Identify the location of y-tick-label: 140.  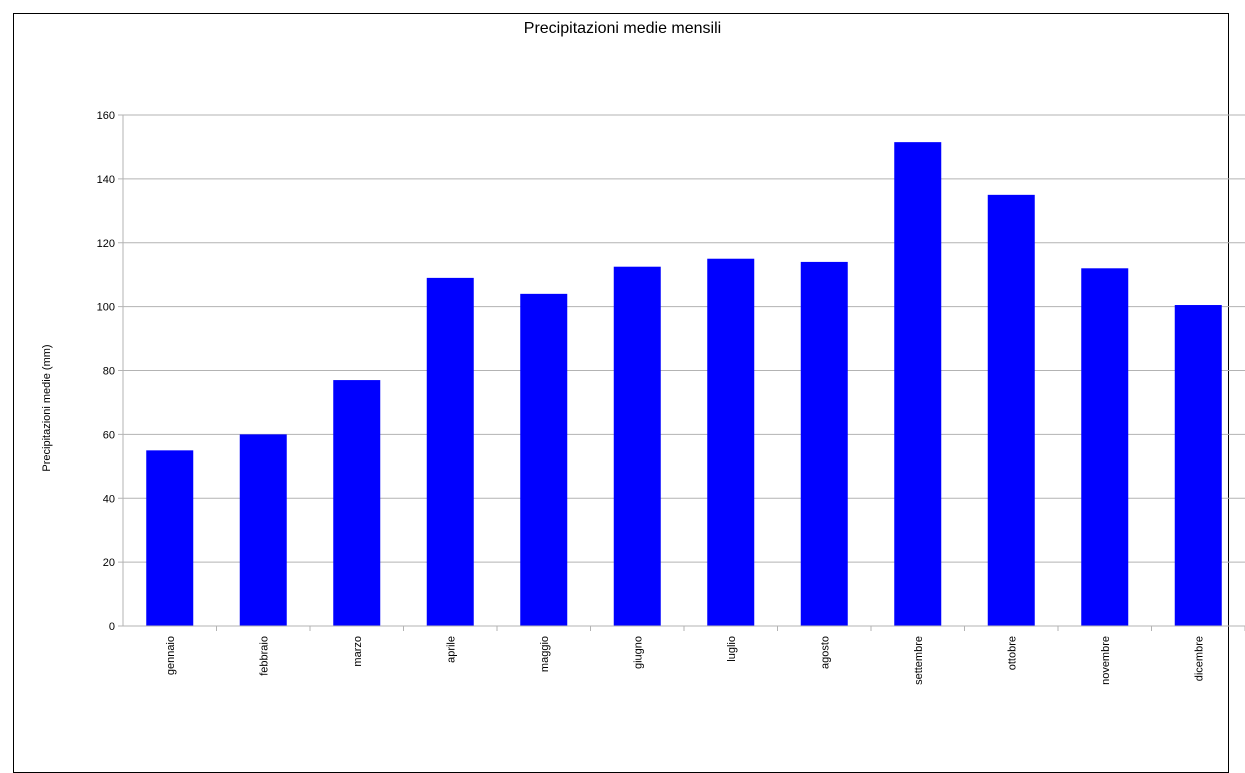
(106, 180).